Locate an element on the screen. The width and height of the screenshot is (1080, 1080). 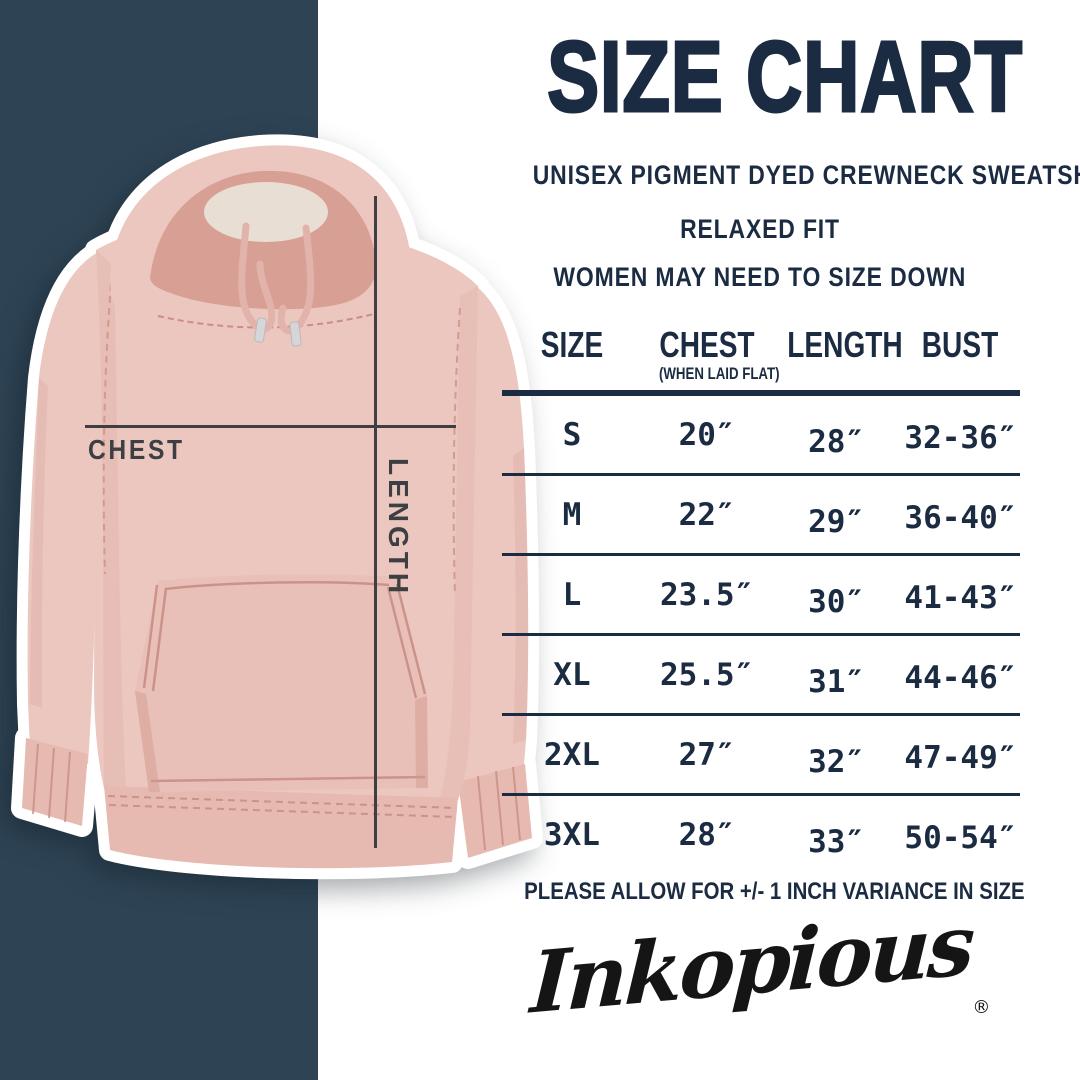
size-row-l: L 23.5″ 30″ 41-43″ is located at coordinates (761, 596).